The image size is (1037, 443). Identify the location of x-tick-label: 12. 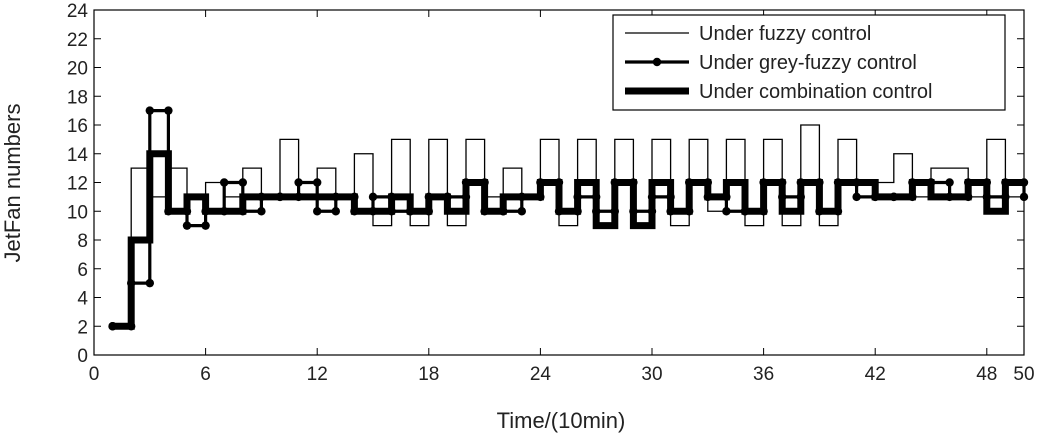
(317, 374).